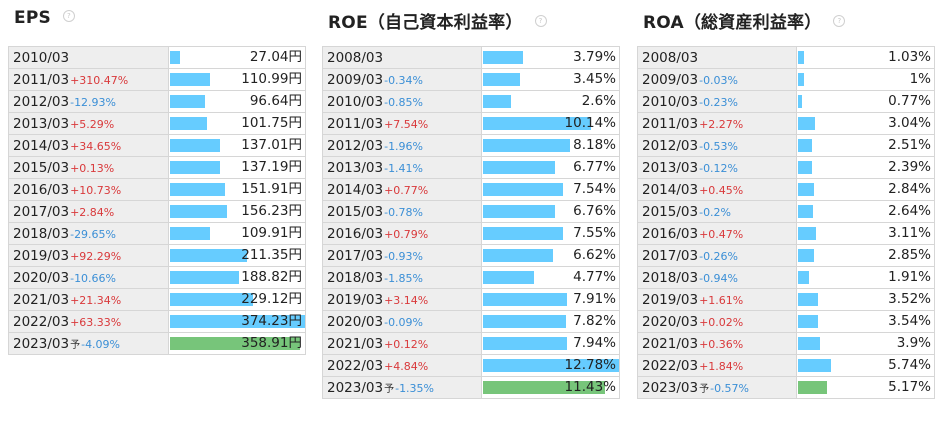  I want to click on yoy-change: -1.41%, so click(404, 168).